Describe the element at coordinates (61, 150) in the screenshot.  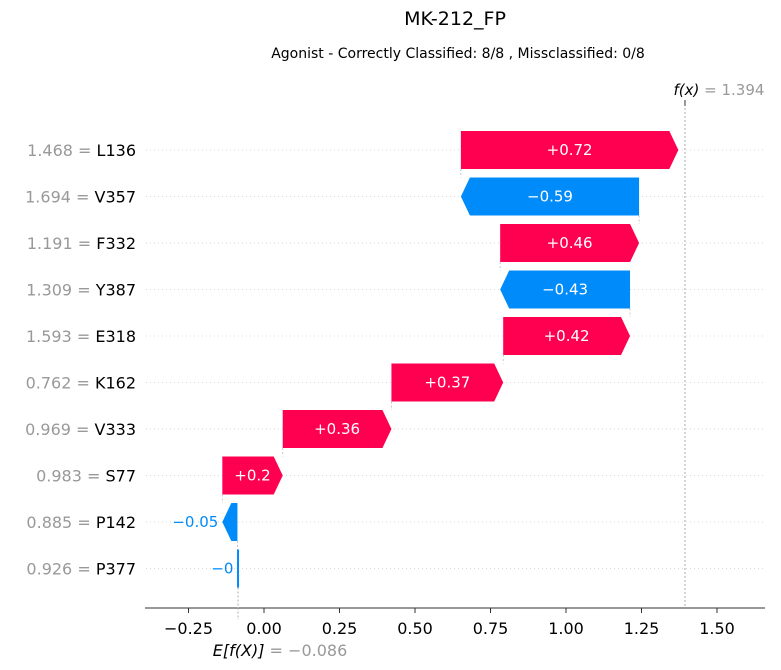
I see `feature-value: 1.468 =` at that location.